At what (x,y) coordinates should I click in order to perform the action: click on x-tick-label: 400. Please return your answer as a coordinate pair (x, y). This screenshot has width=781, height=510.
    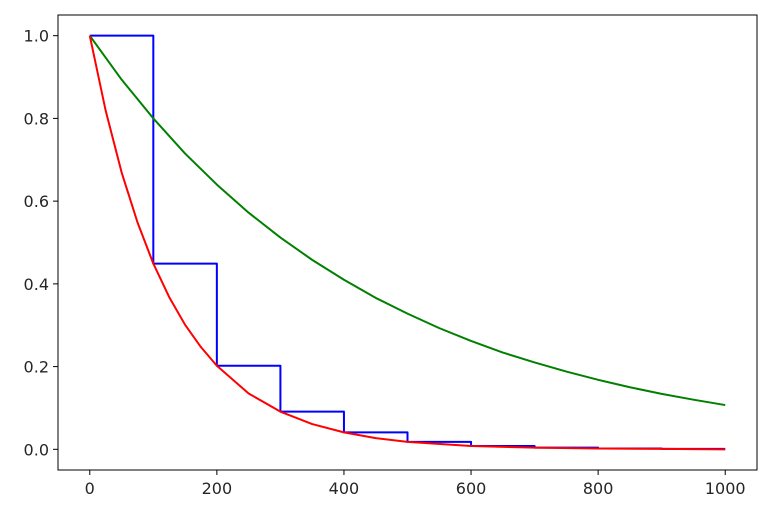
    Looking at the image, I should click on (344, 488).